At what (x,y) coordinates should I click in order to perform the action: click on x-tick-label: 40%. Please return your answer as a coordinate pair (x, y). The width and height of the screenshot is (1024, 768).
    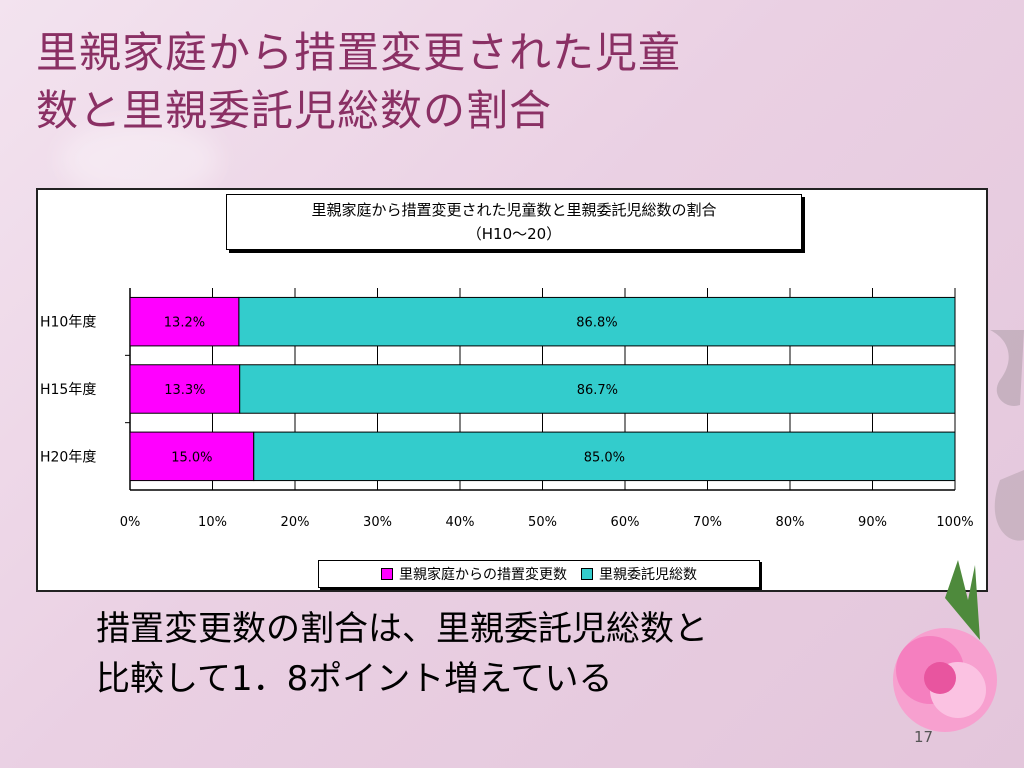
    Looking at the image, I should click on (460, 522).